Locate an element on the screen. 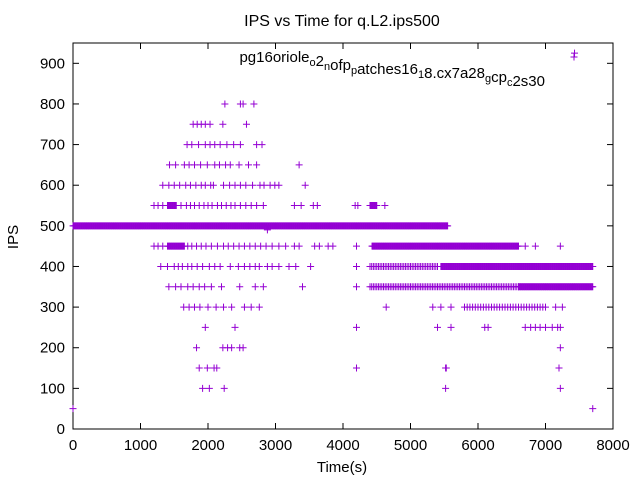 This screenshot has height=480, width=640. x-tick-label: 6000 is located at coordinates (477, 445).